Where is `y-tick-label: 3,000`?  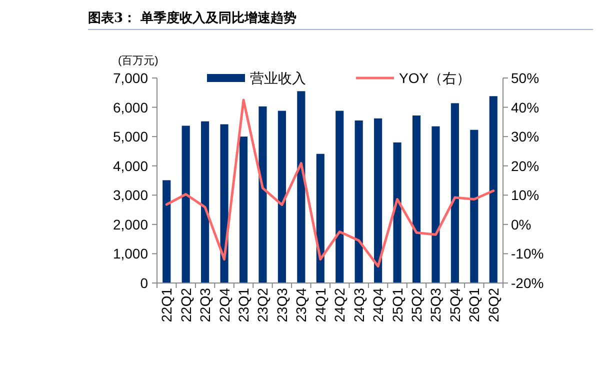
y-tick-label: 3,000 is located at coordinates (130, 195).